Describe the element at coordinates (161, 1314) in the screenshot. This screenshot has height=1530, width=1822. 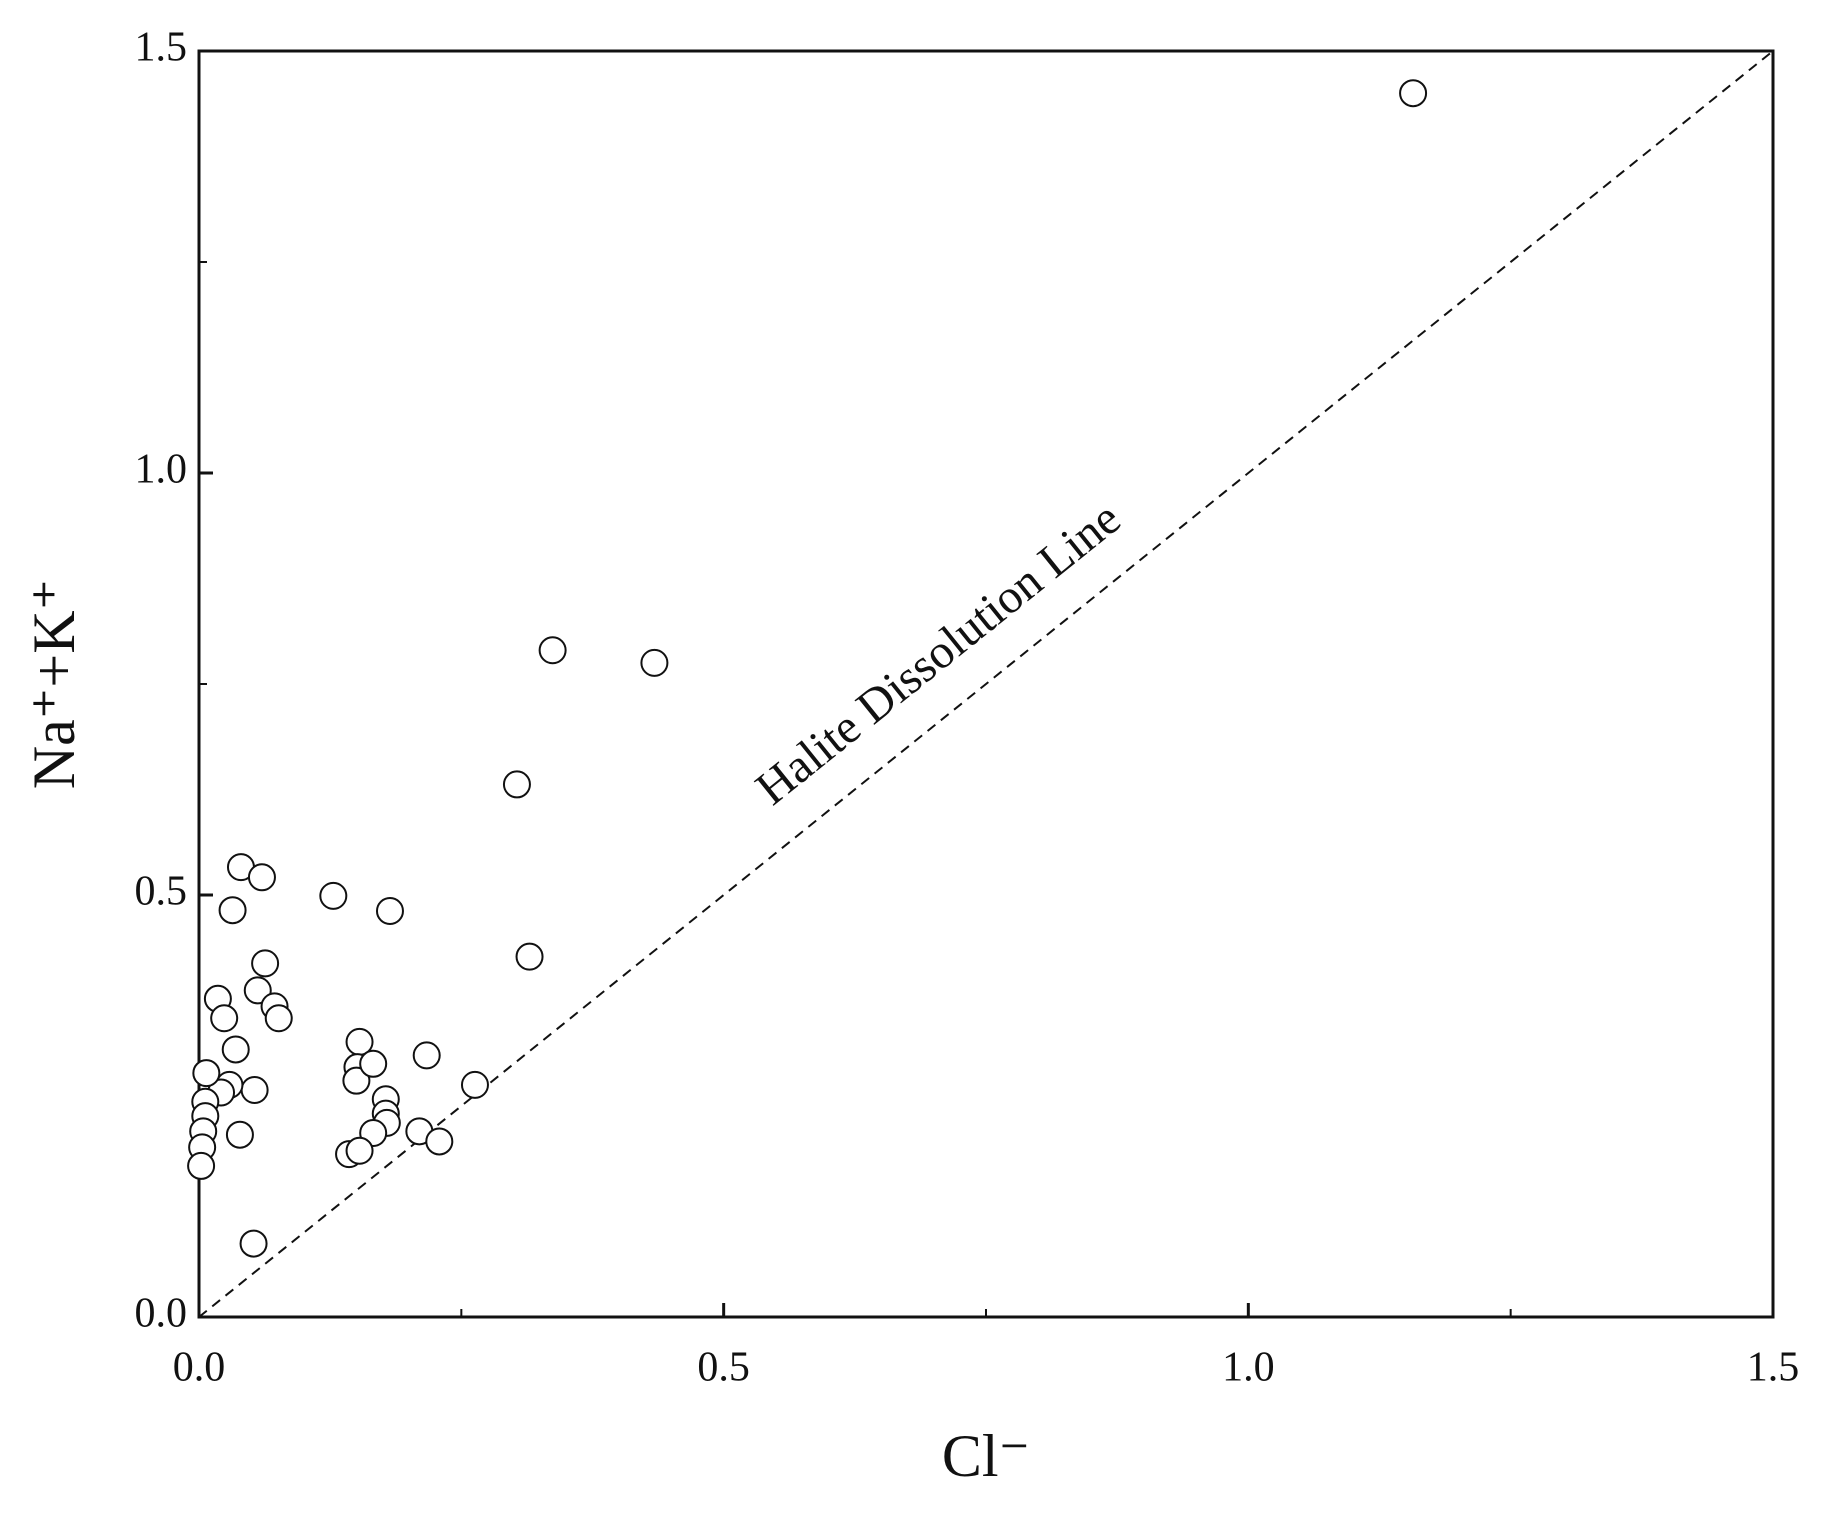
I see `y-tick-label: 0.0` at that location.